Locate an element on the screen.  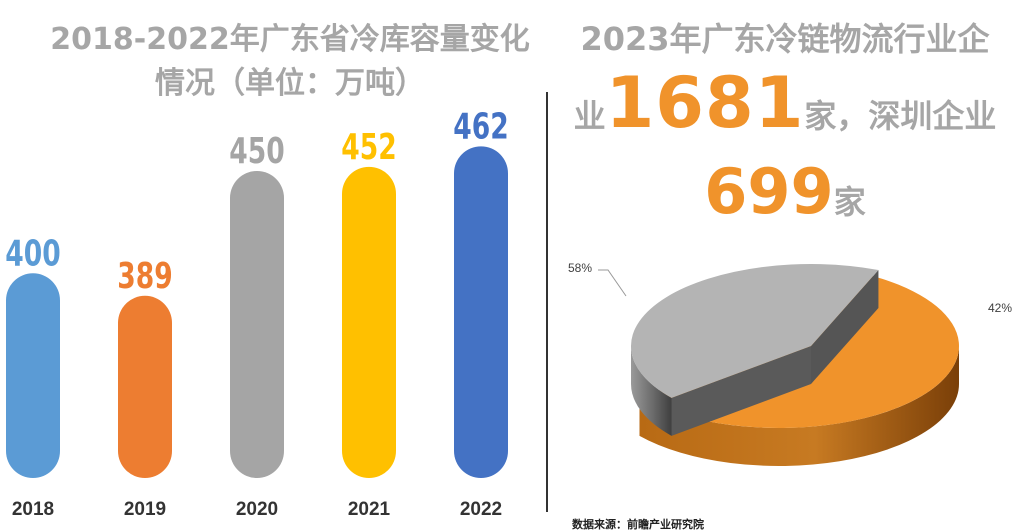
pie-title-line3: 699家 is located at coordinates (785, 197).